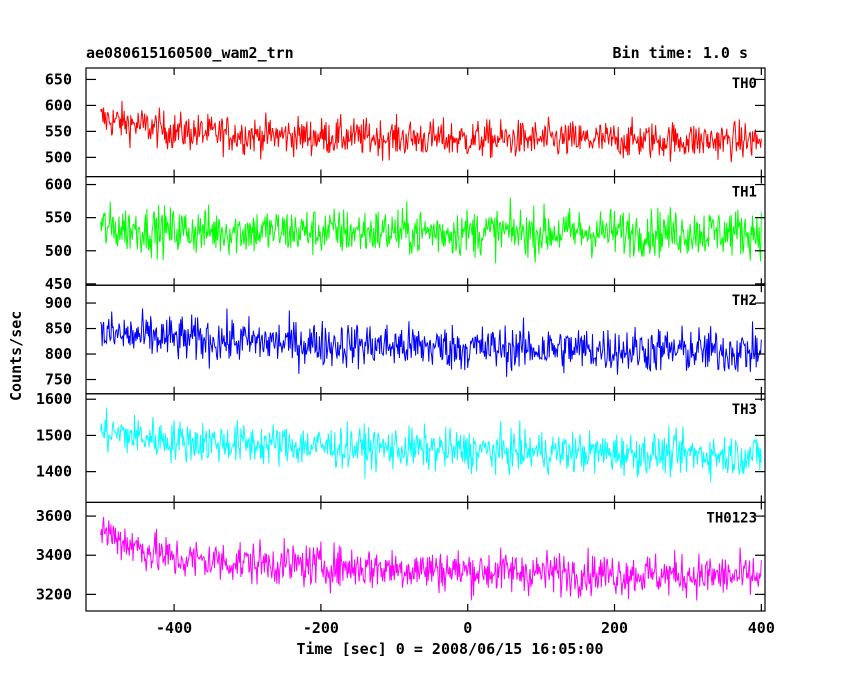 The height and width of the screenshot is (680, 850). I want to click on series-line-th0123, so click(431, 558).